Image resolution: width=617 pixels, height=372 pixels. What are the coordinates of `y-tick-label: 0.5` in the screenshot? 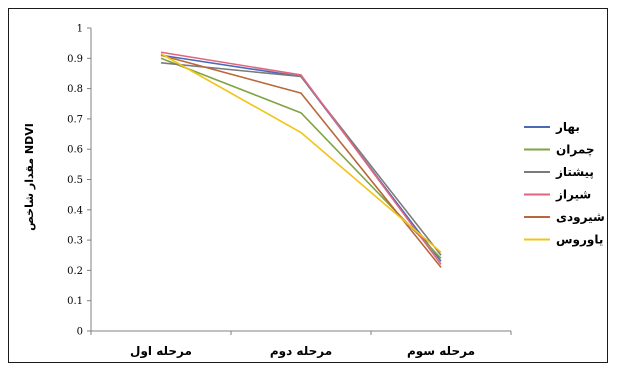 It's located at (75, 180).